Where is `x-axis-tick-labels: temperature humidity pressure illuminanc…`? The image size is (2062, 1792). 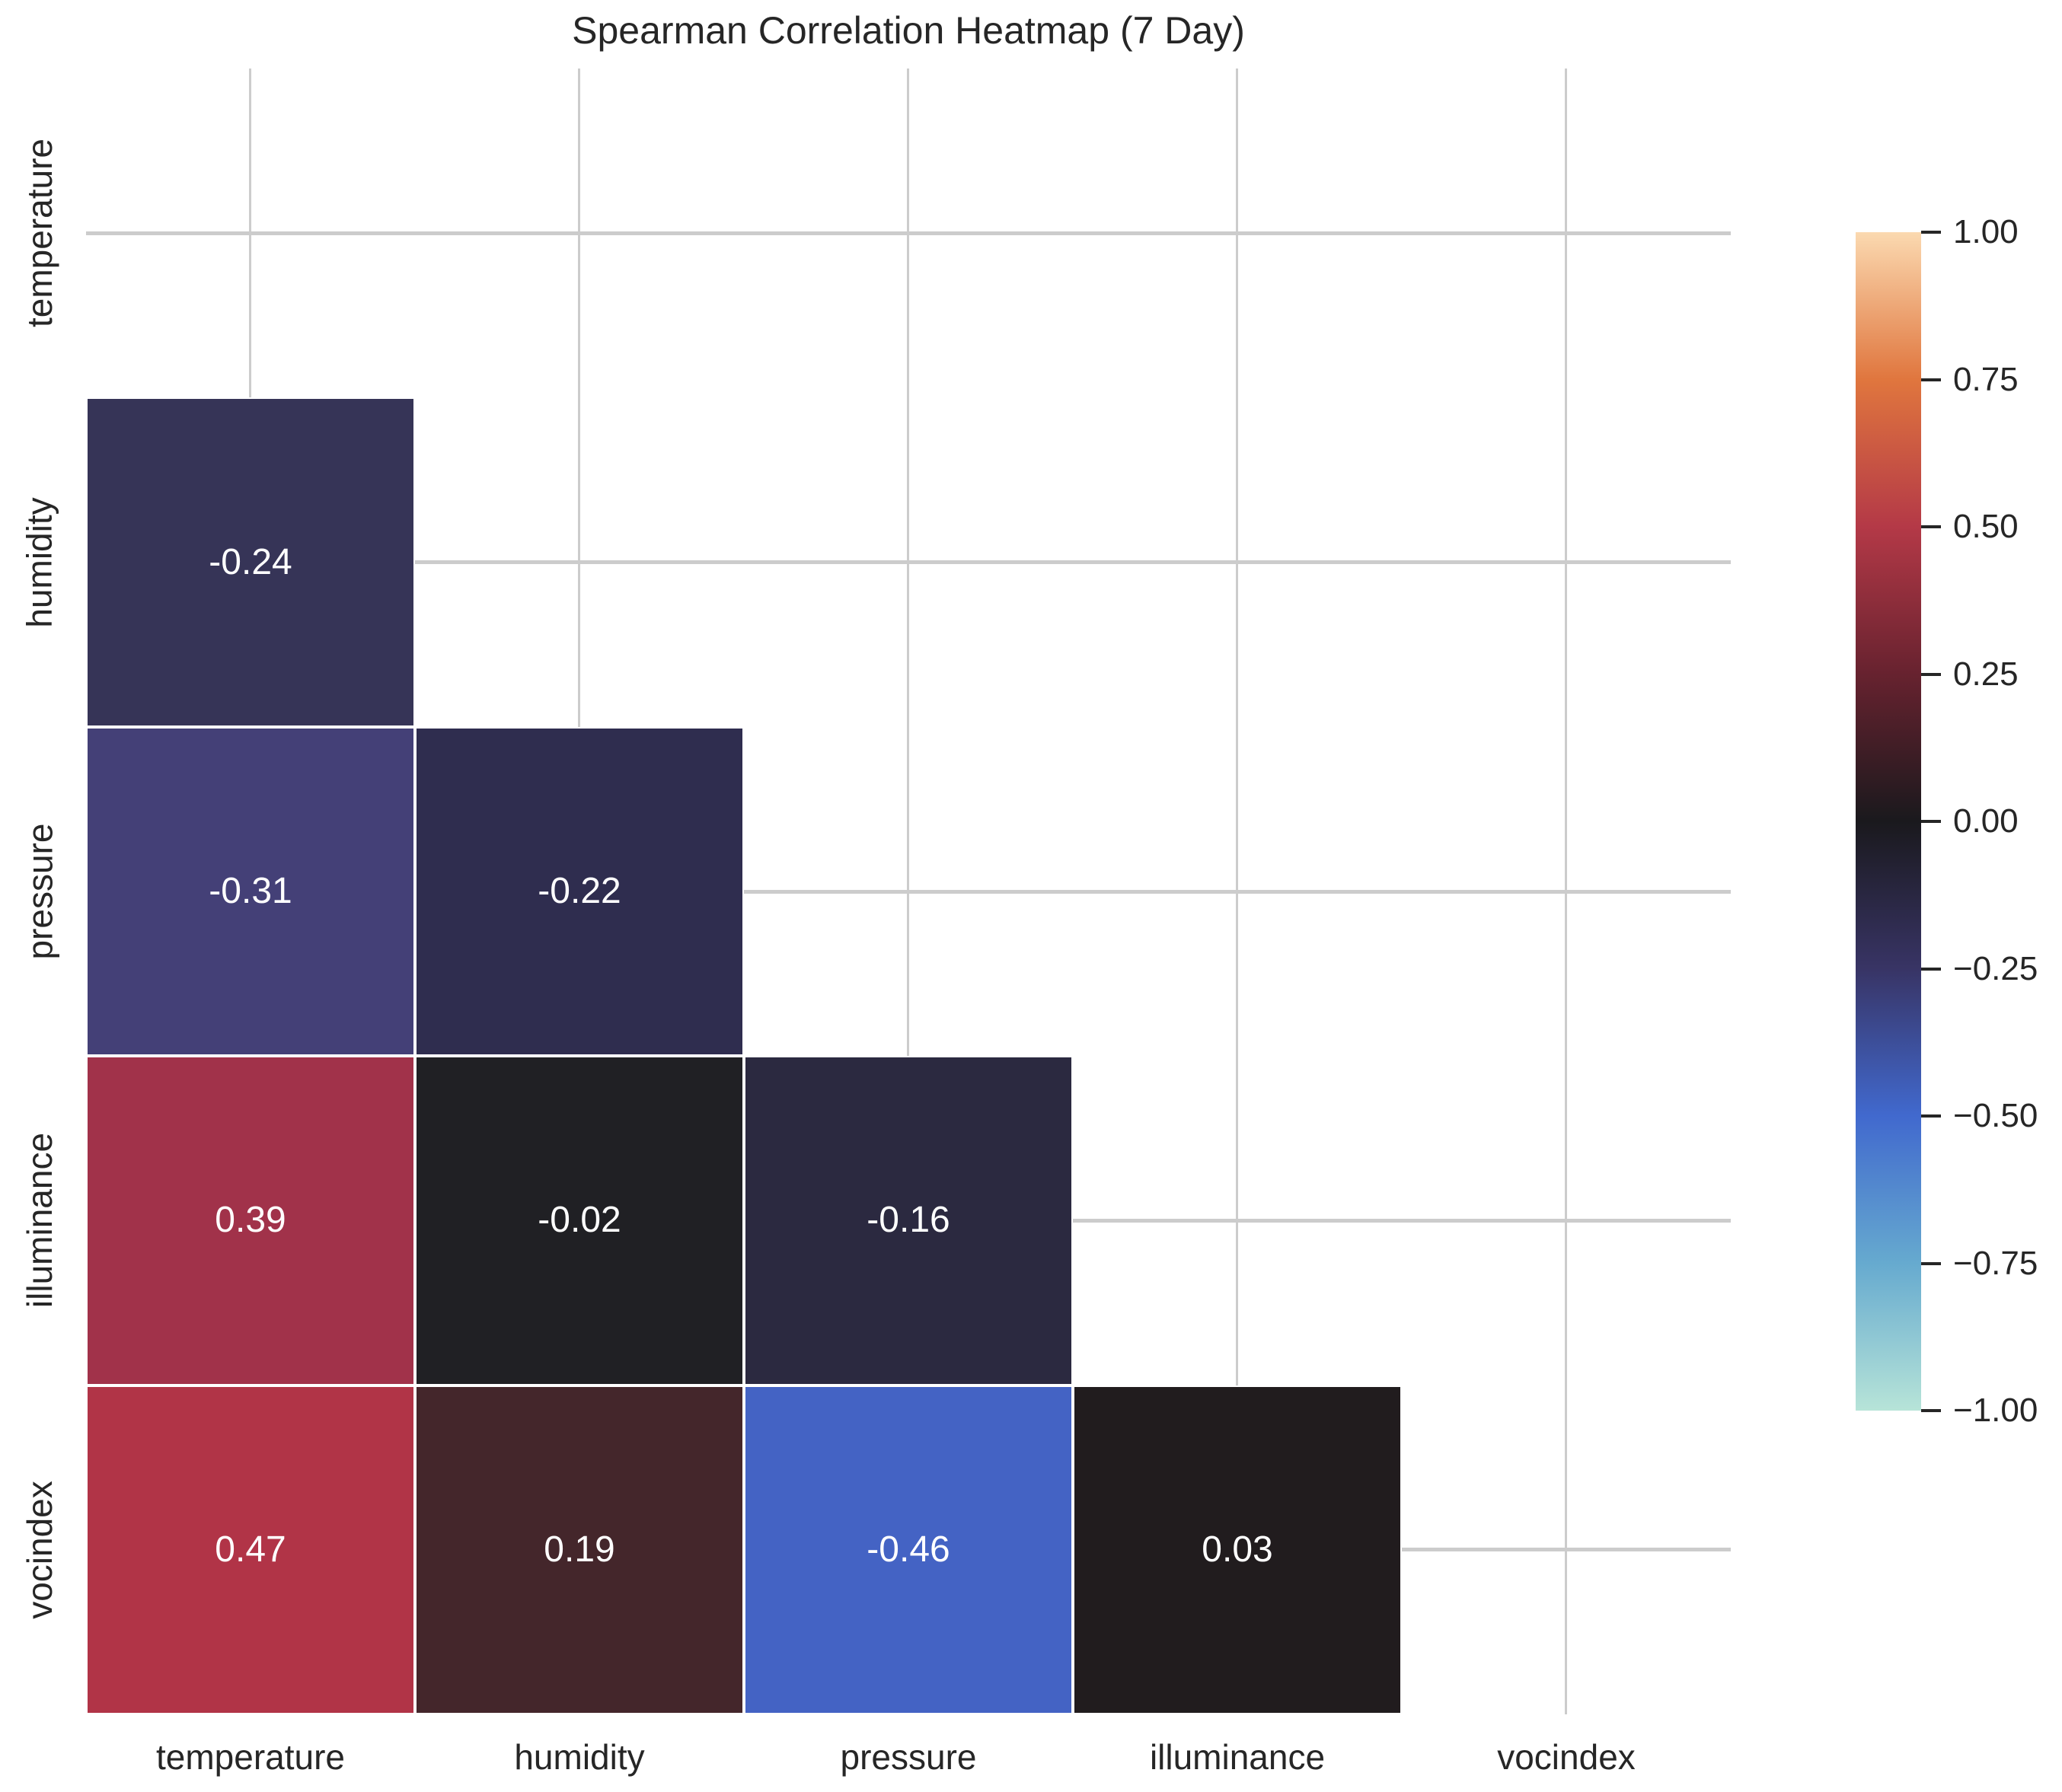 x-axis-tick-labels: temperature humidity pressure illuminanc… is located at coordinates (908, 1757).